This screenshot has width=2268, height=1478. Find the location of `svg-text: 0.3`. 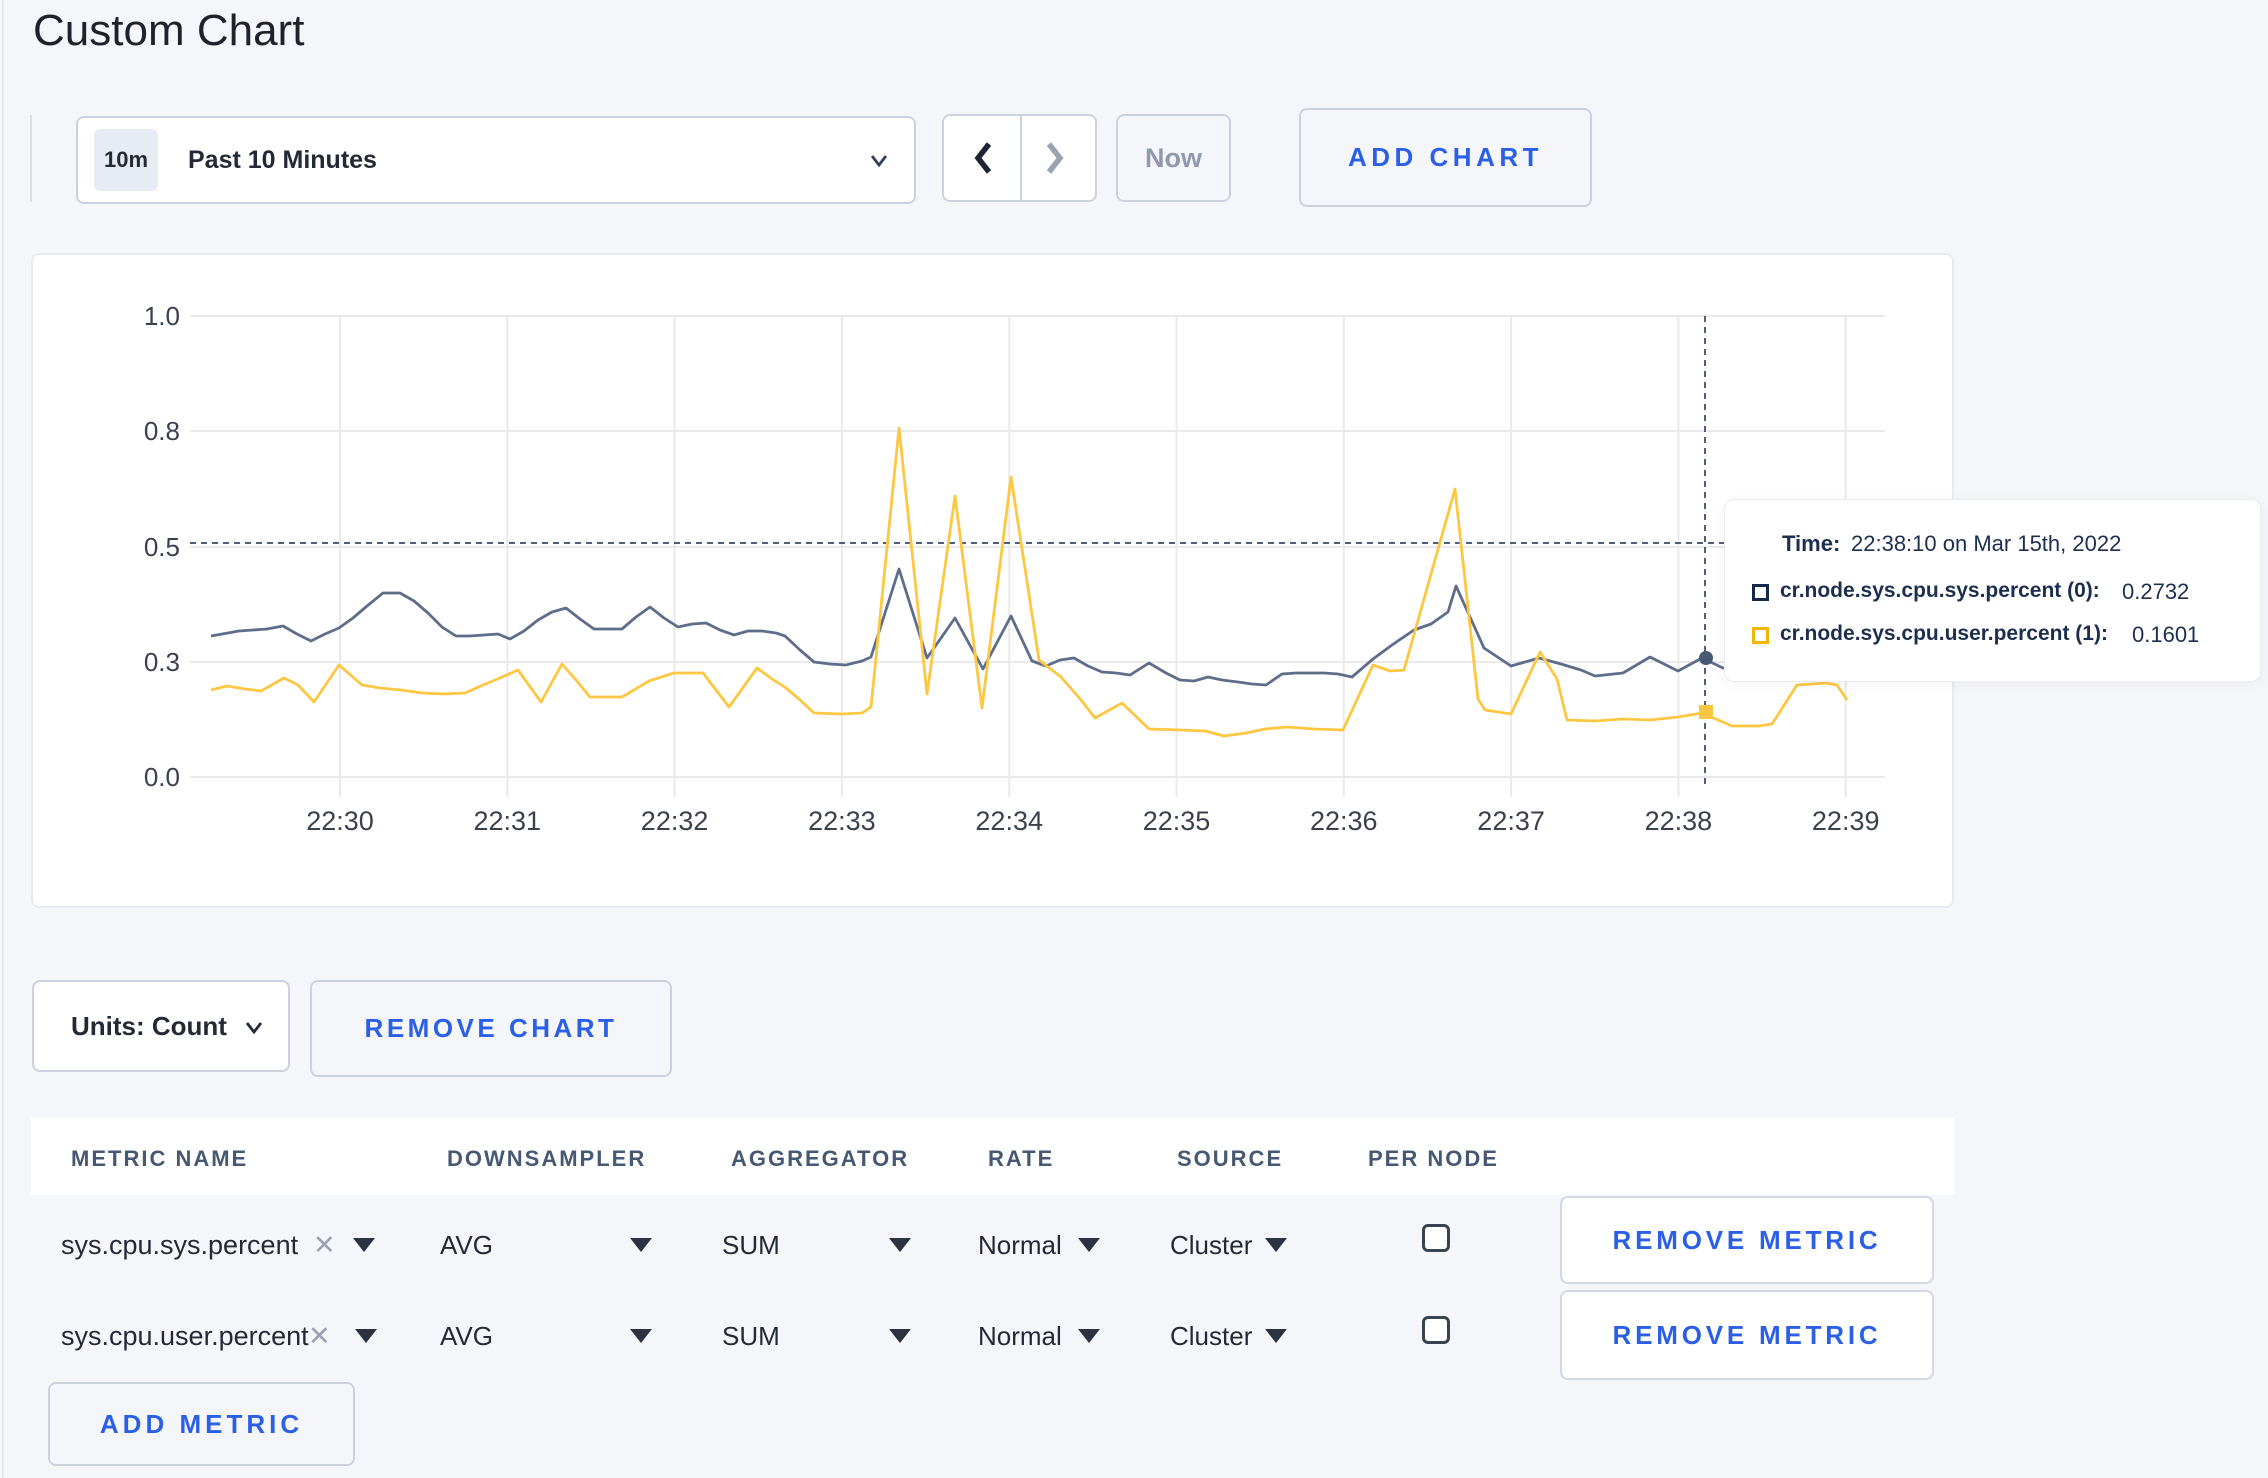

svg-text: 0.3 is located at coordinates (162, 662).